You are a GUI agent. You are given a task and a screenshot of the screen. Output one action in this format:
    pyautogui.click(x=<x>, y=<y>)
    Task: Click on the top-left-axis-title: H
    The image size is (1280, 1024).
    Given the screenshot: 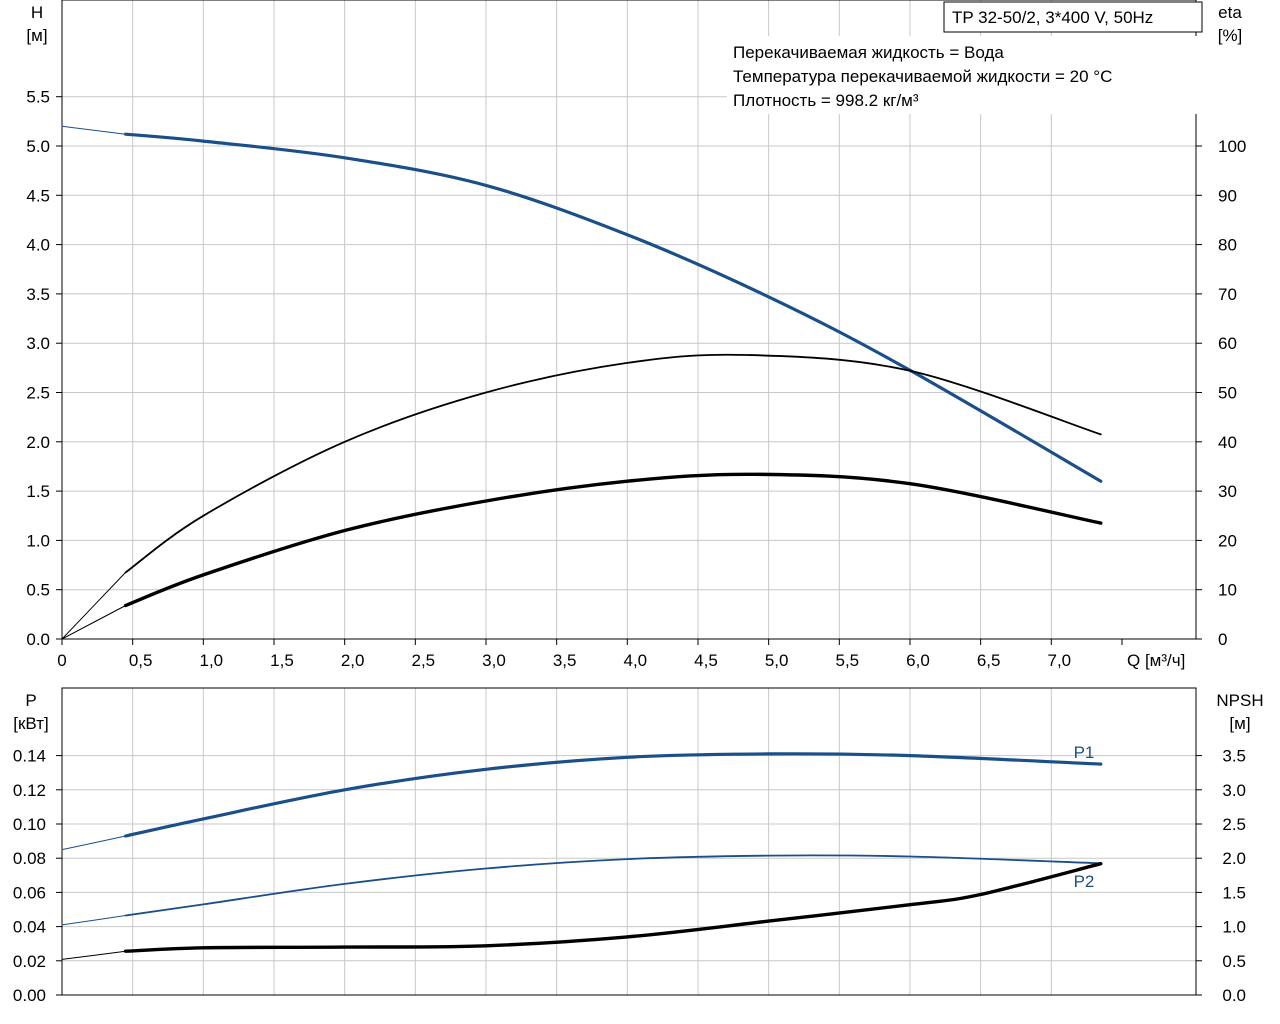 What is the action you would take?
    pyautogui.click(x=37, y=12)
    